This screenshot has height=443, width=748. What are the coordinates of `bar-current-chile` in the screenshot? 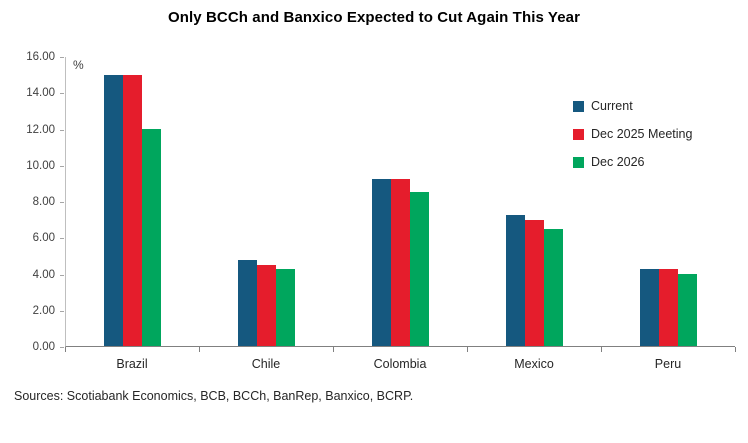 It's located at (248, 303).